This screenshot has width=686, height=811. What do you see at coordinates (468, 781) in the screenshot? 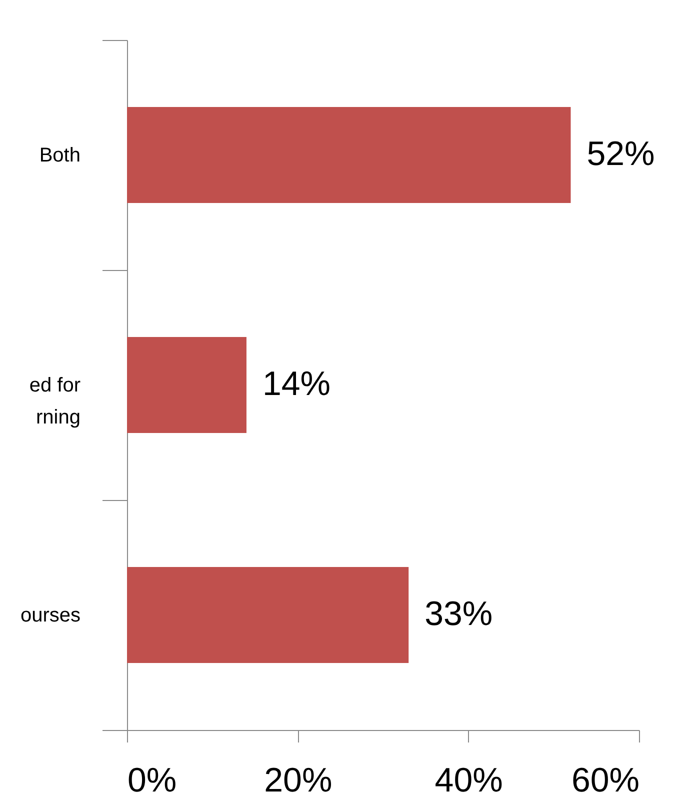
I see `x-tick-label: 40%` at bounding box center [468, 781].